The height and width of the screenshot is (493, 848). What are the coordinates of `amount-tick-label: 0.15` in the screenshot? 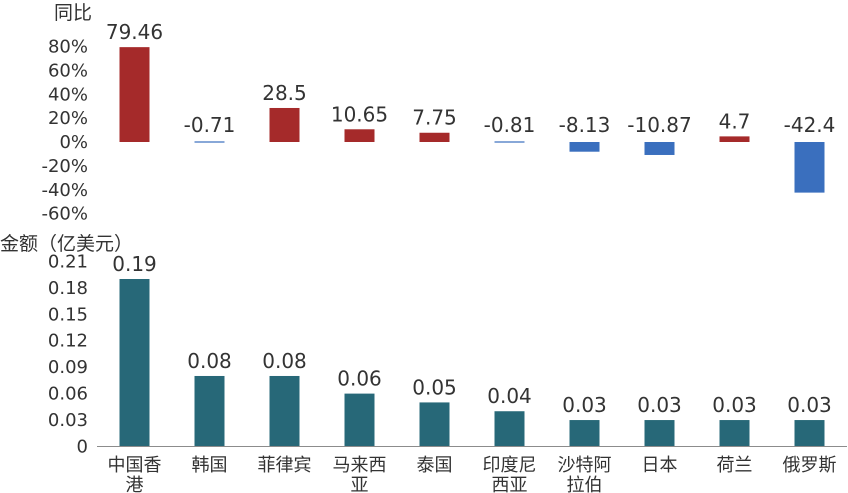 It's located at (68, 314).